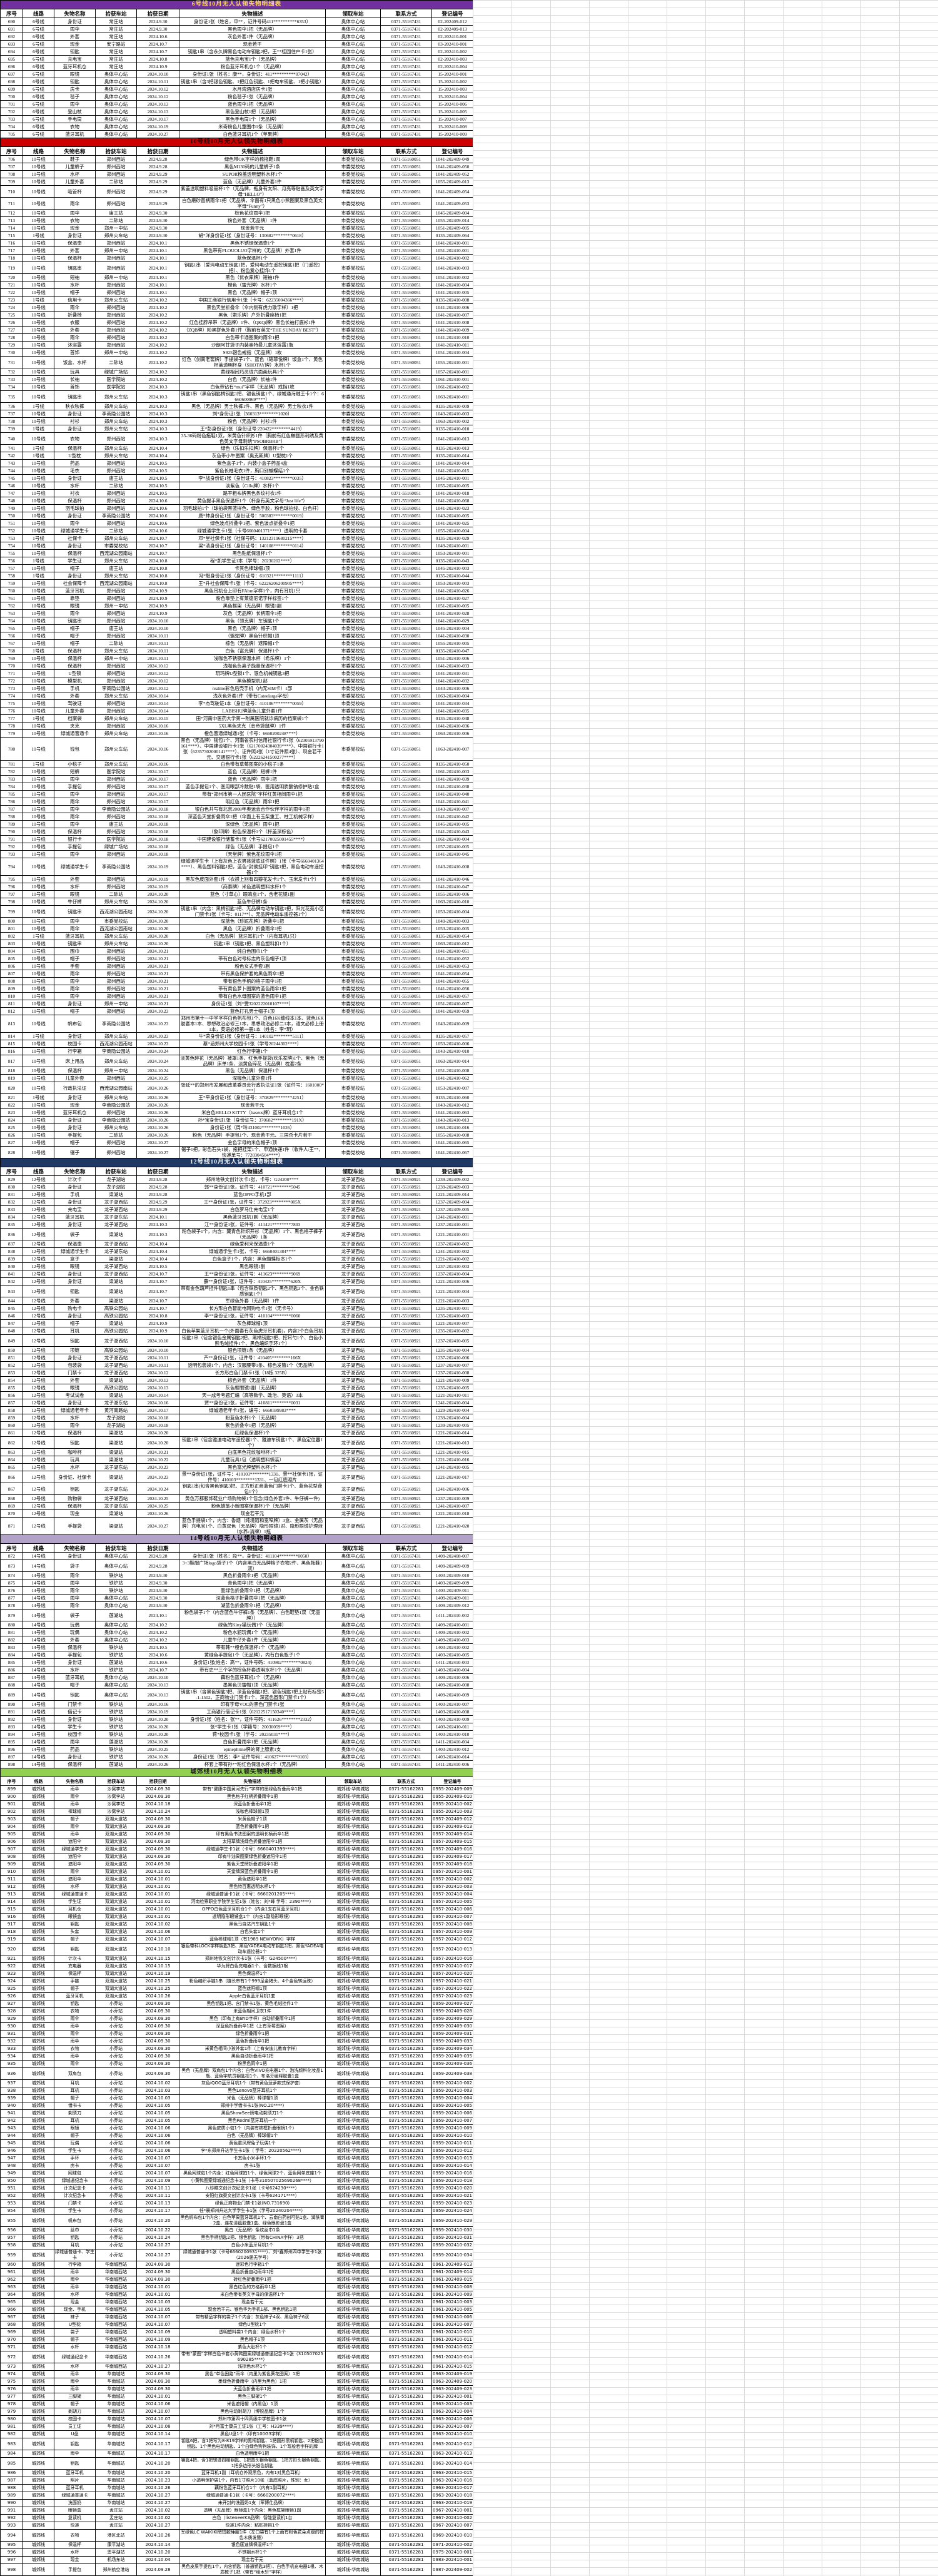 The width and height of the screenshot is (938, 2576). Describe the element at coordinates (11, 67) in the screenshot. I see `col-no: 696` at that location.